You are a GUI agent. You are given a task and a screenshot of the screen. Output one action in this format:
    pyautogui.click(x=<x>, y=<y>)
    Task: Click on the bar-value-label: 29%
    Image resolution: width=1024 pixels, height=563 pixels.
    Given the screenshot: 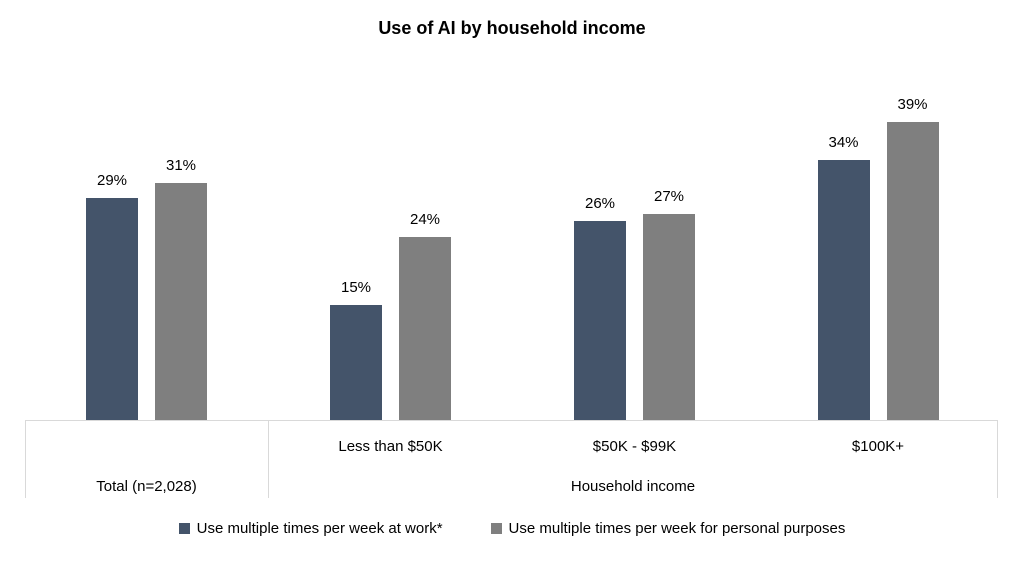 What is the action you would take?
    pyautogui.click(x=112, y=180)
    